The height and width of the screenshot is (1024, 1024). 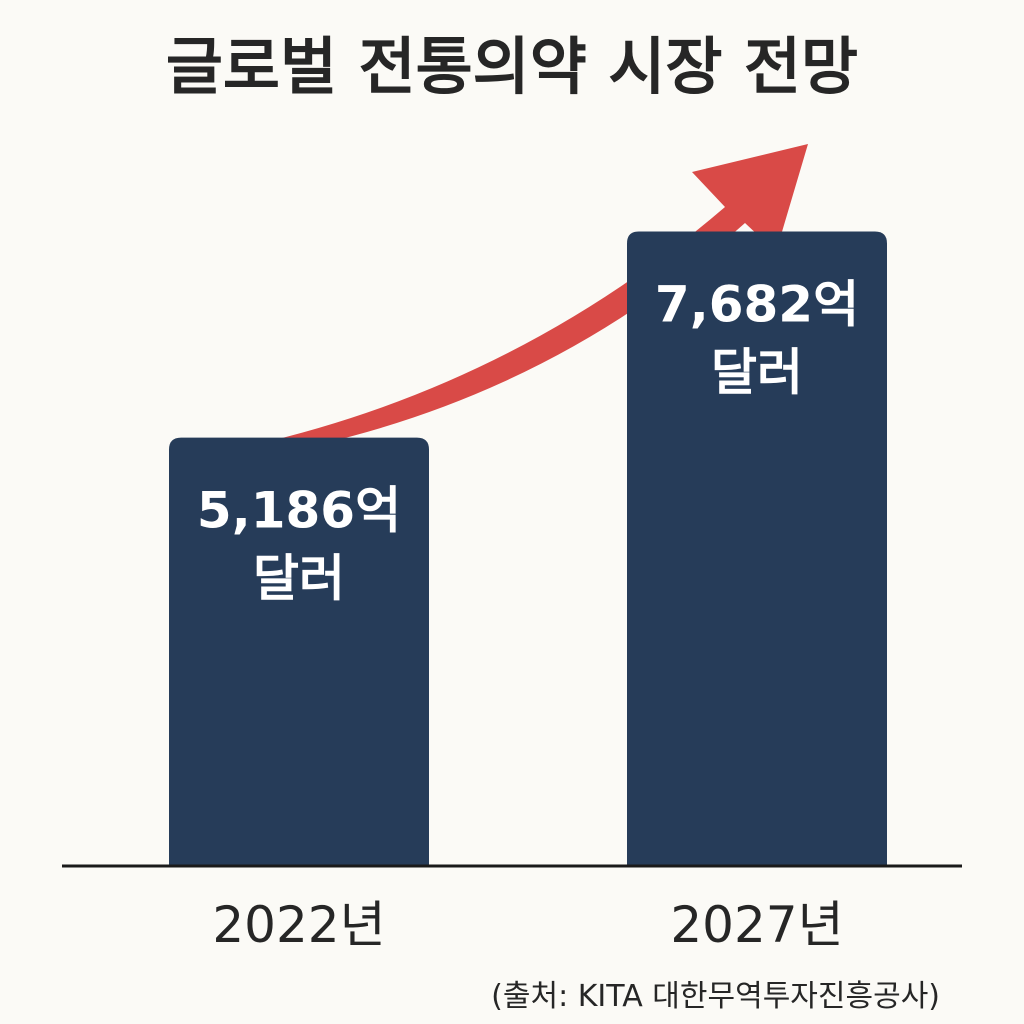 I want to click on bar-value-label-0-1: 달러, so click(x=299, y=579).